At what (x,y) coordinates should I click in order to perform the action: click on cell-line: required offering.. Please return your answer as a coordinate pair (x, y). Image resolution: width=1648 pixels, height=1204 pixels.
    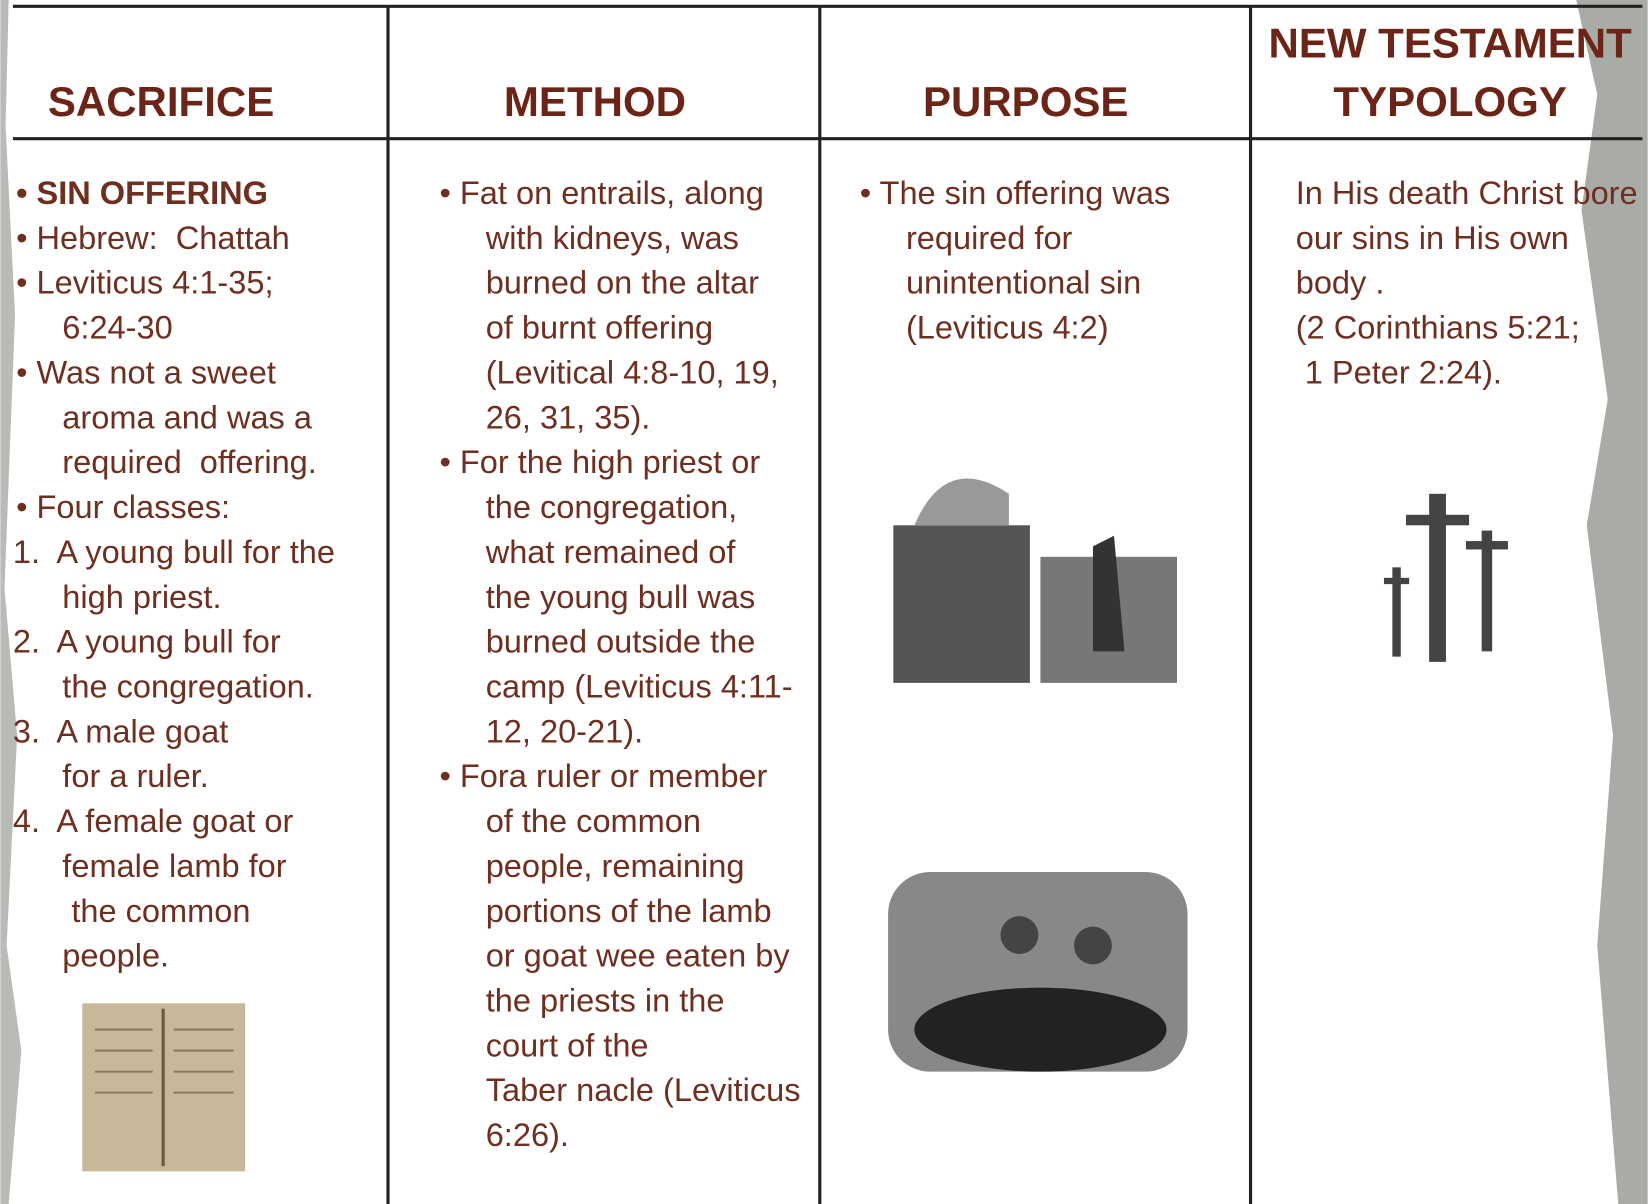
    Looking at the image, I should click on (189, 462).